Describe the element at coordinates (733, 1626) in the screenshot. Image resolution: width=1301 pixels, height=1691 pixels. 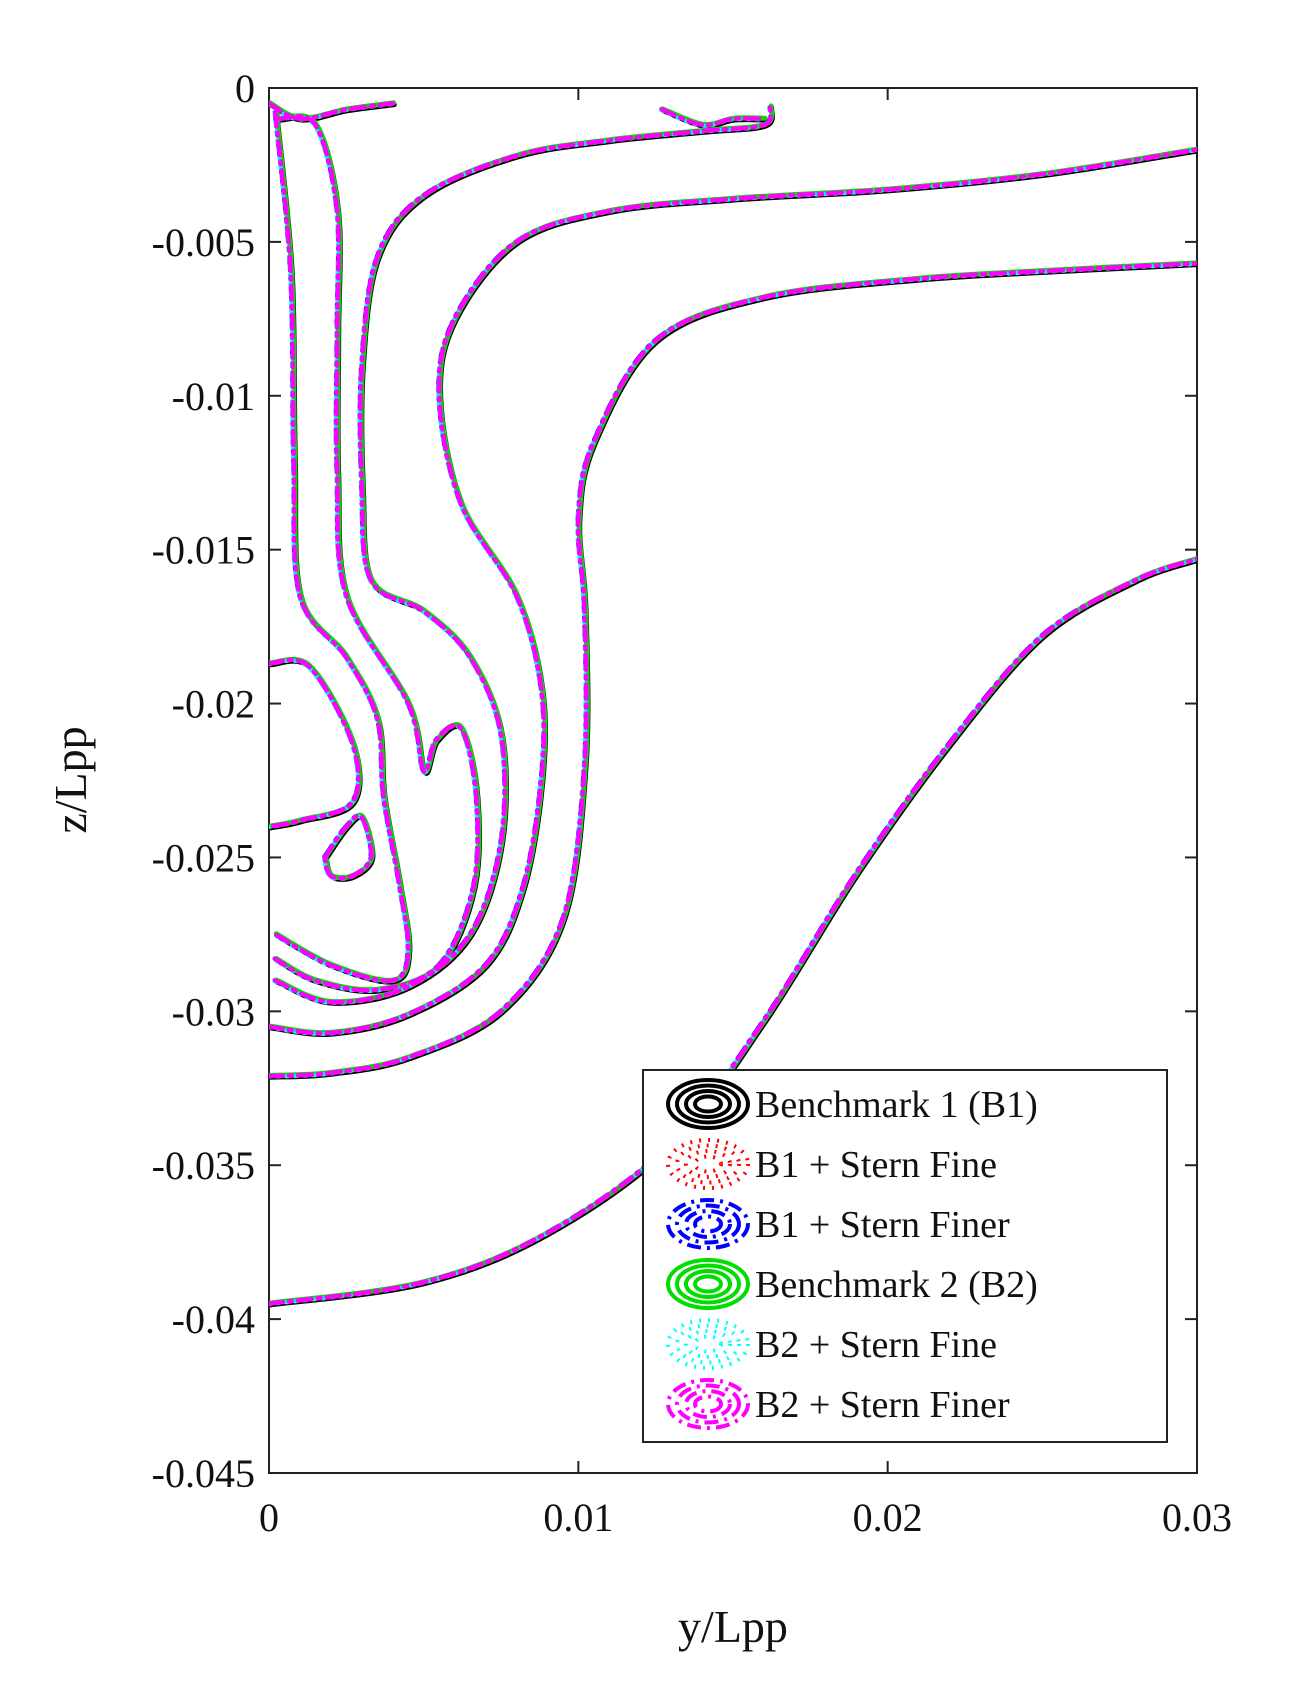
I see `x-axis-label: y/Lpp` at that location.